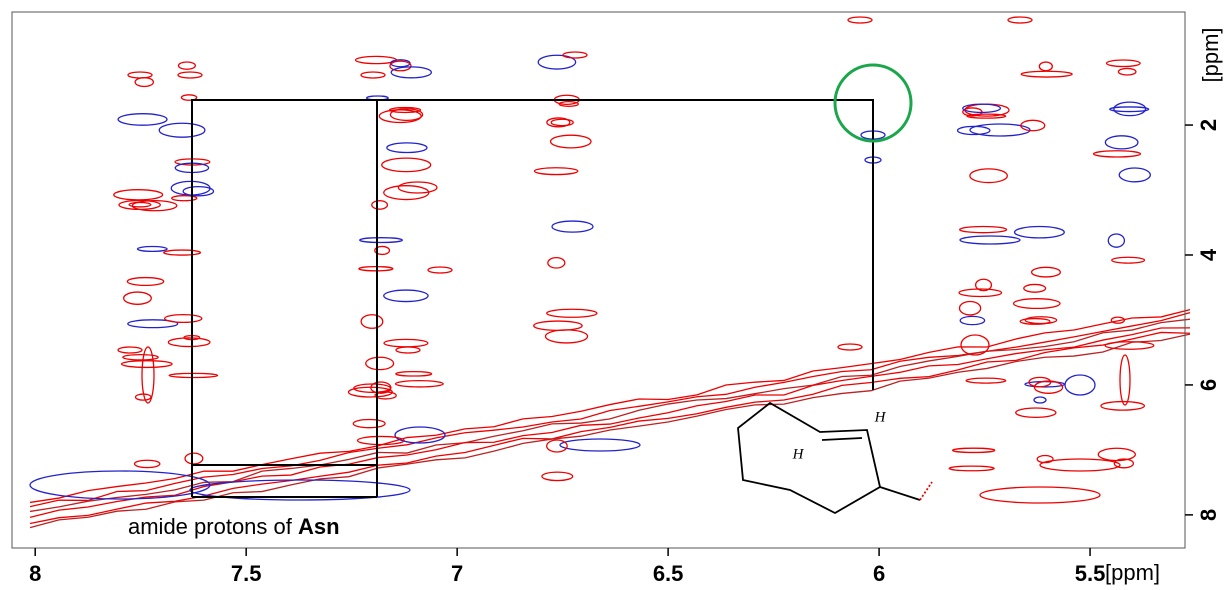 The height and width of the screenshot is (590, 1230). I want to click on y-tick-label: 6, so click(1208, 385).